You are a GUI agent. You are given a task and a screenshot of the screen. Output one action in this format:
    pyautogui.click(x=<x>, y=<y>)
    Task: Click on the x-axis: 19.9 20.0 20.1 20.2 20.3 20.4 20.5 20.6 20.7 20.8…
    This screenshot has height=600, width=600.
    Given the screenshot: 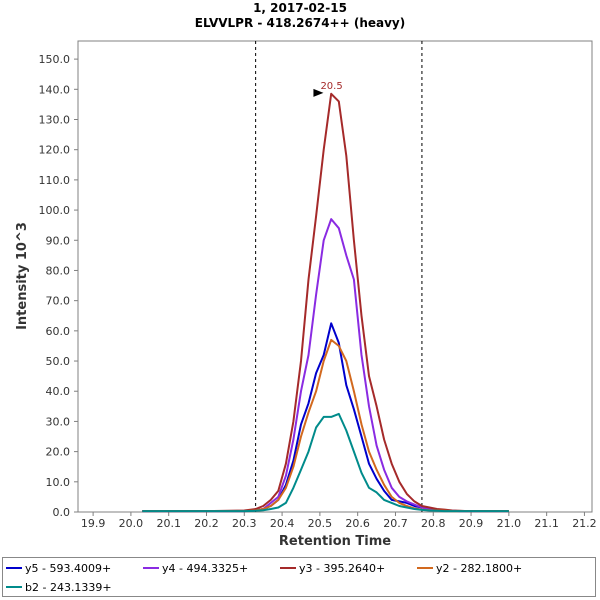 What is the action you would take?
    pyautogui.click(x=339, y=521)
    